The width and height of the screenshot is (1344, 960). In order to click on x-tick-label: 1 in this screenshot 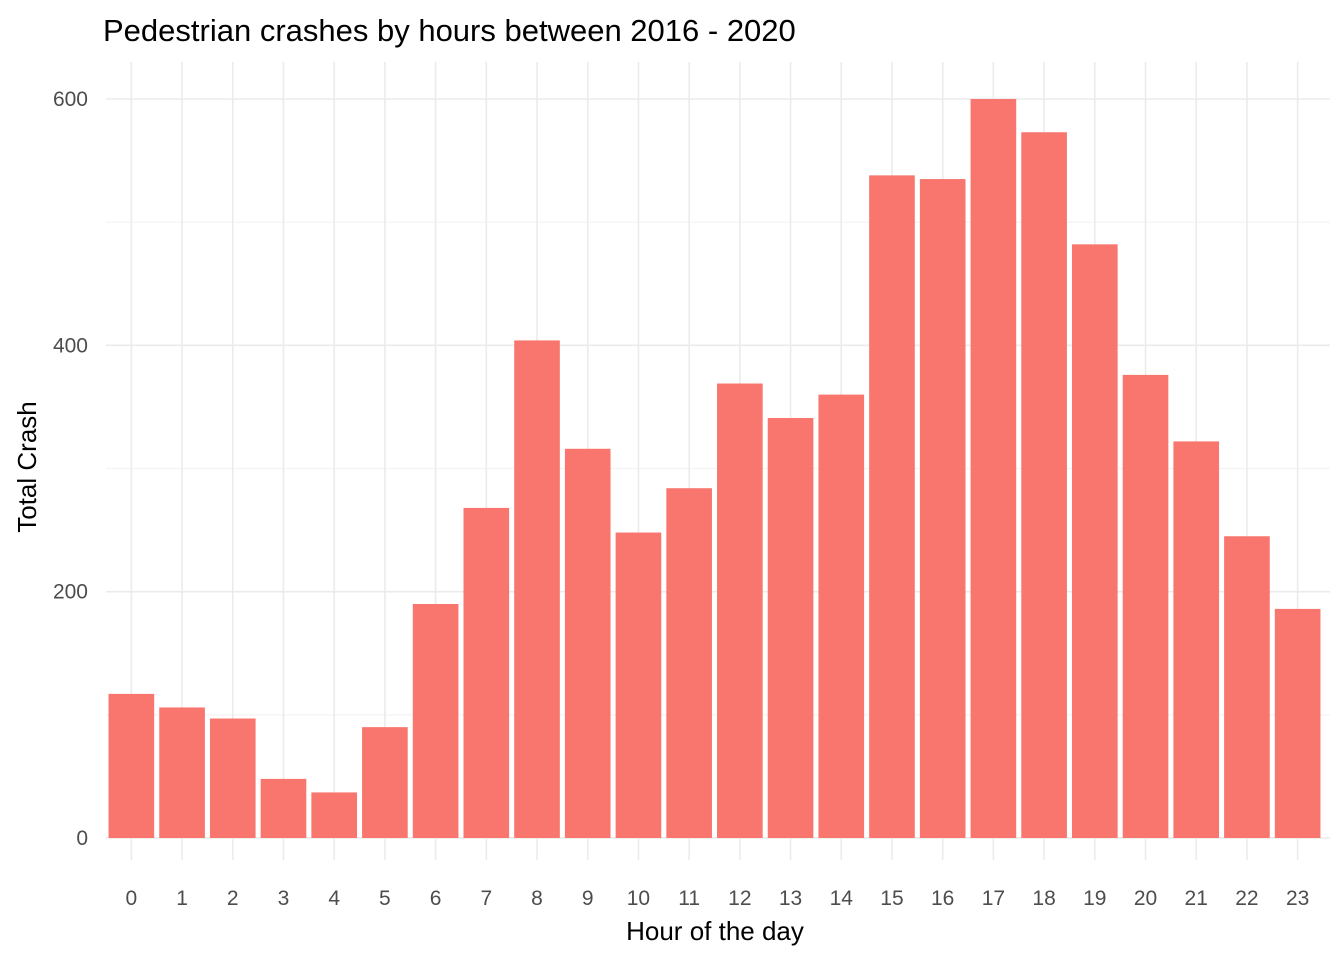, I will do `click(182, 898)`.